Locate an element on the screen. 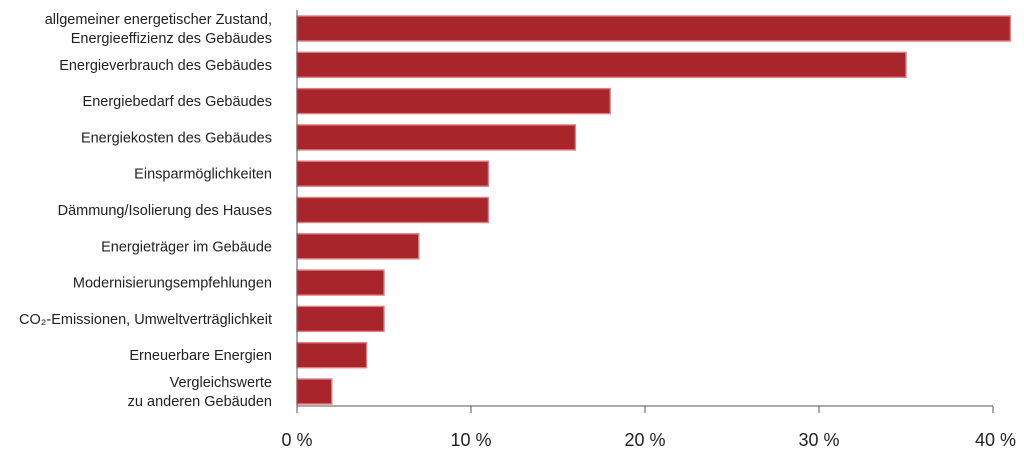 This screenshot has height=463, width=1024. category-label-6: Energieträger im Gebäude is located at coordinates (186, 247).